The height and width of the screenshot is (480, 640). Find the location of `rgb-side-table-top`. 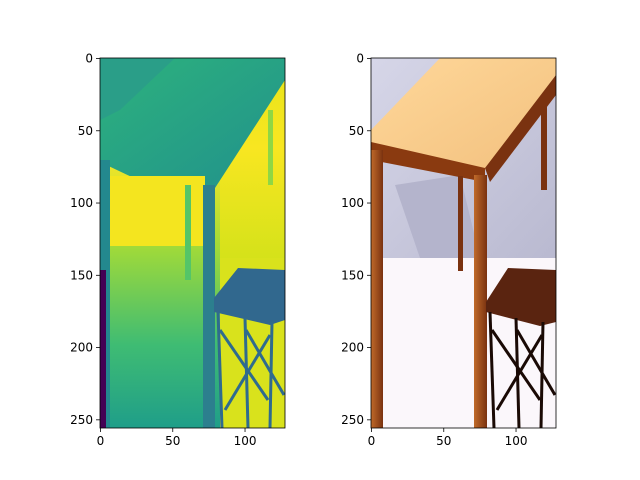

rgb-side-table-top is located at coordinates (521, 297).